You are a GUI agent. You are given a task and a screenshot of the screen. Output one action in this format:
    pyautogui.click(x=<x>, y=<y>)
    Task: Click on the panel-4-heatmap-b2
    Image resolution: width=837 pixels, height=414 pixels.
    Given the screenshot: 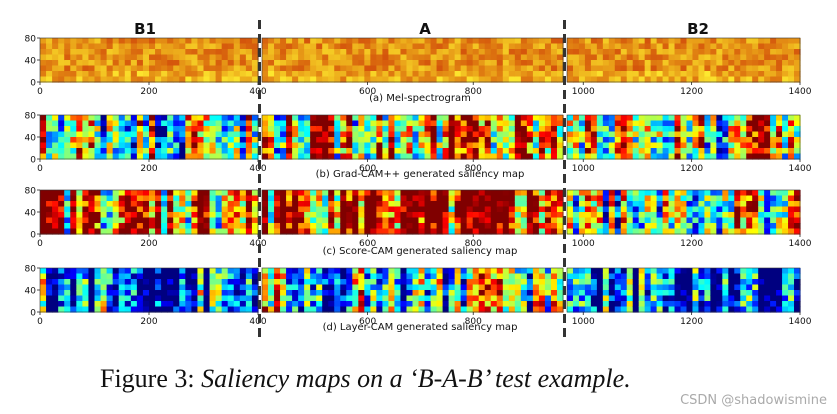 What is the action you would take?
    pyautogui.click(x=684, y=290)
    